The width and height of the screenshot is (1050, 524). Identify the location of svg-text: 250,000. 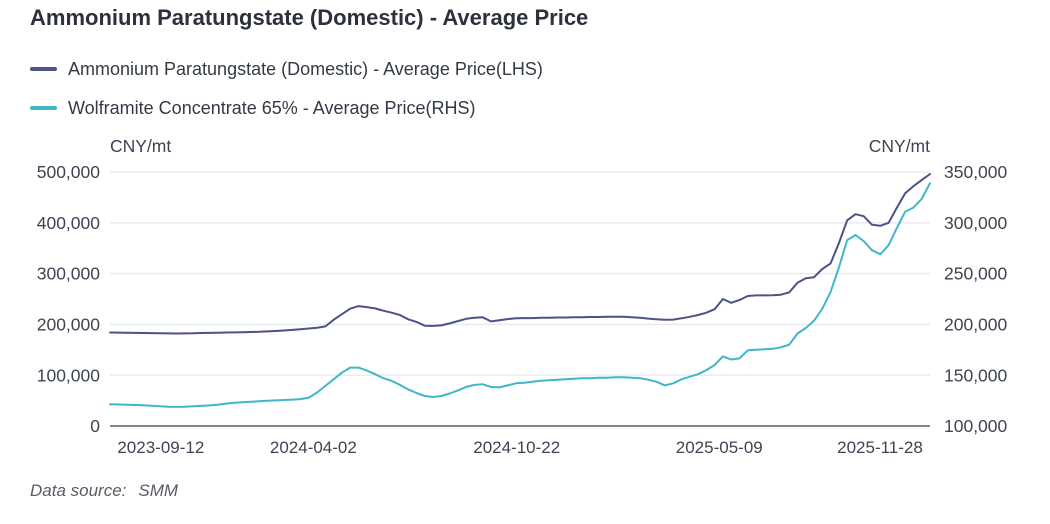
(976, 274).